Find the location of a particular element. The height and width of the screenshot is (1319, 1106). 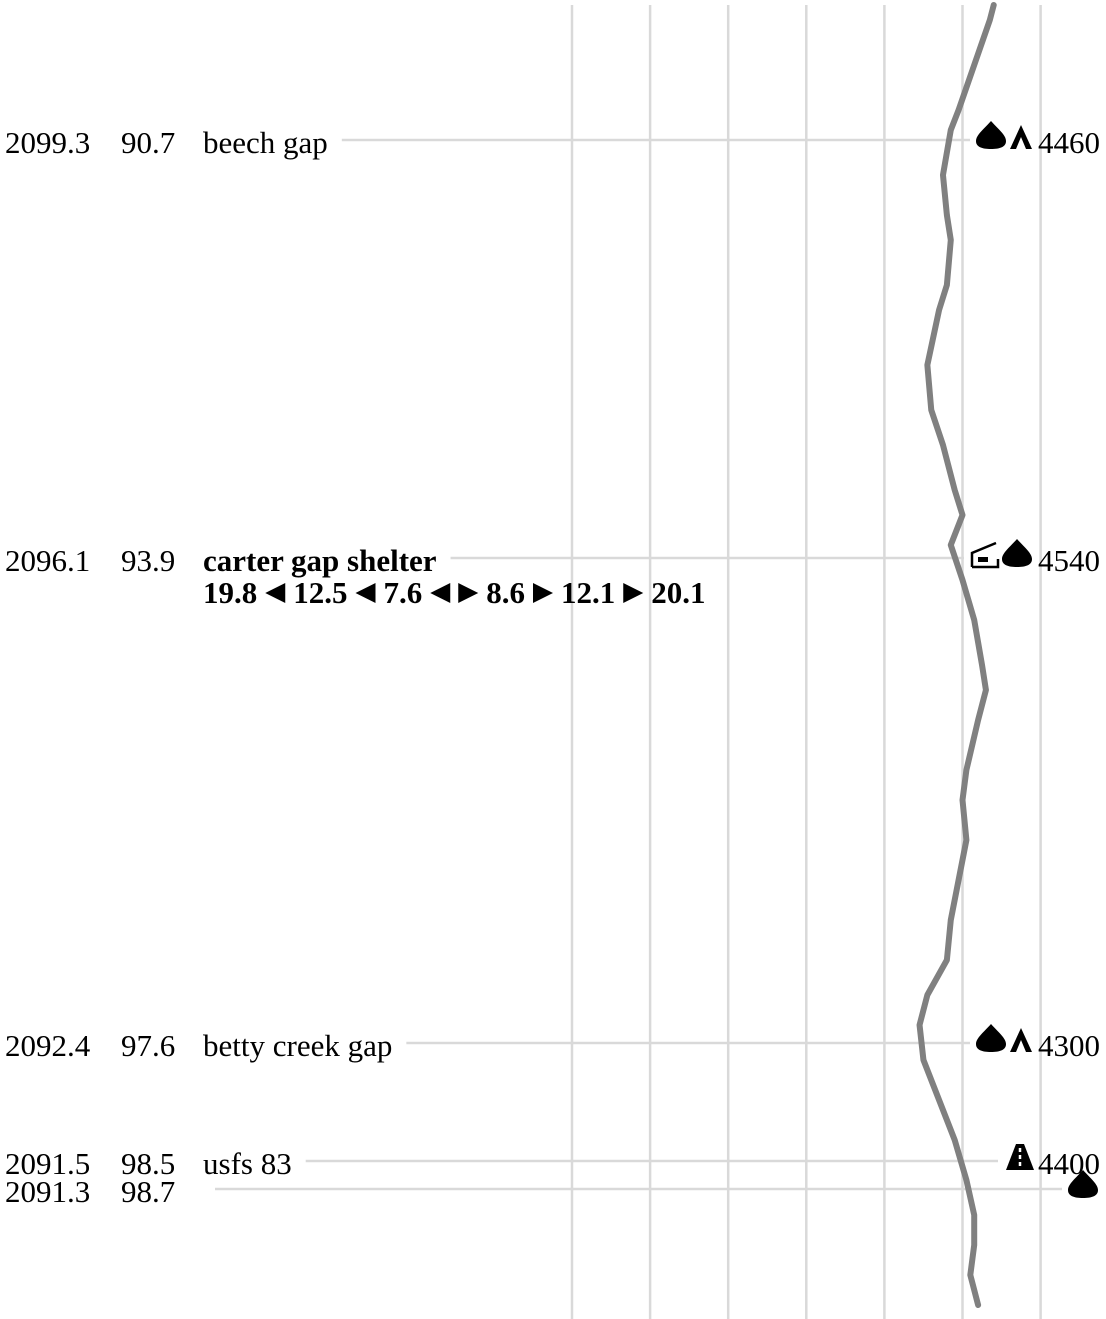

waypoint-row: 2091.3 98.7 is located at coordinates (551, 1189).